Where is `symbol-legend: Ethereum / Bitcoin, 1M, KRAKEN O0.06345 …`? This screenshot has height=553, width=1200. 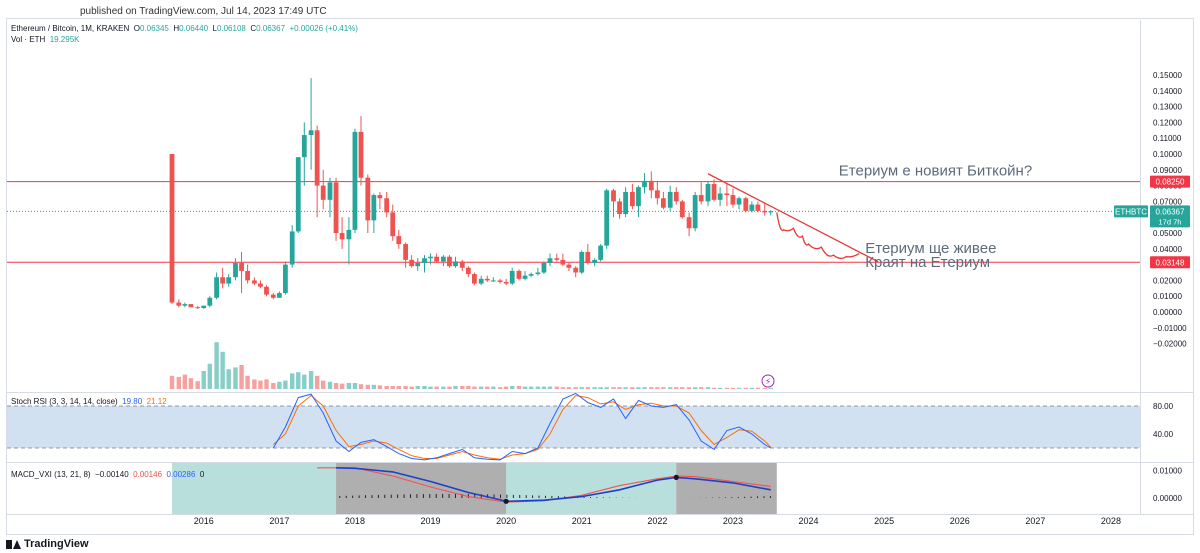
symbol-legend: Ethereum / Bitcoin, 1M, KRAKEN O0.06345 … is located at coordinates (184, 28).